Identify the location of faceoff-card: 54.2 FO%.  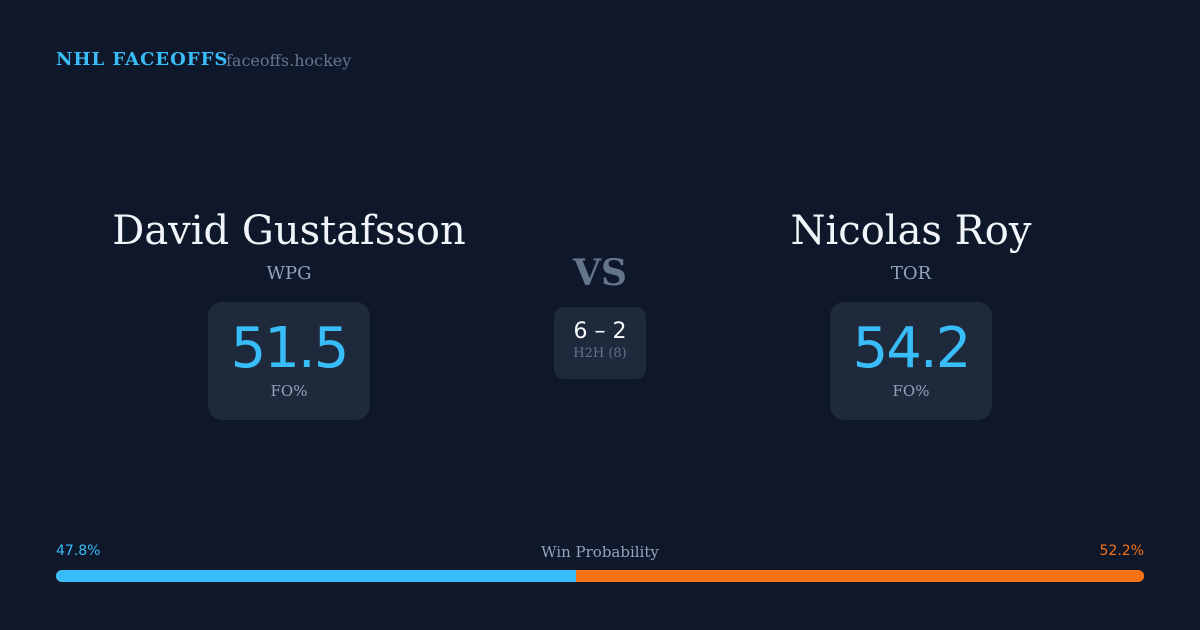
(911, 361).